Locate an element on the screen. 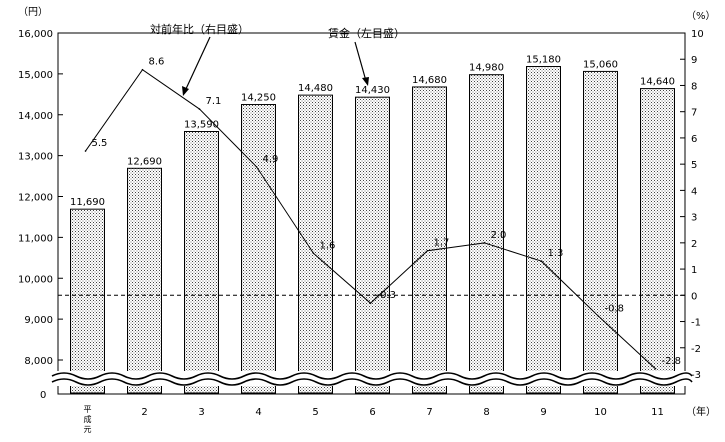  left-tick-label: 13,000 is located at coordinates (35, 157).